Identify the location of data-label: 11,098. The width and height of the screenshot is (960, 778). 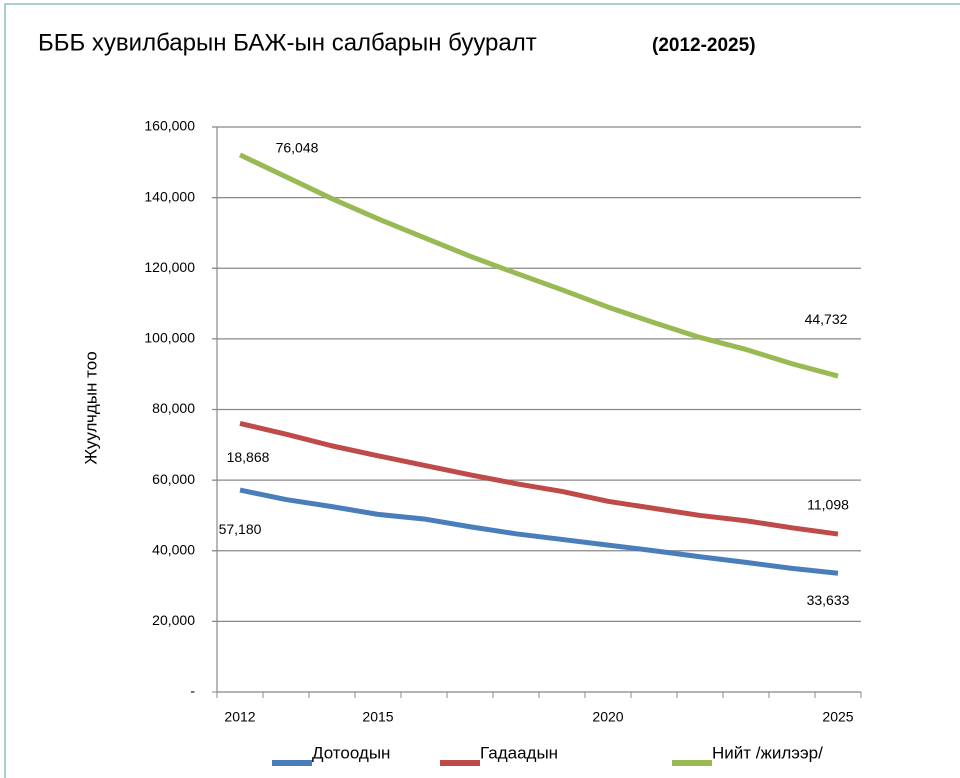
(828, 505).